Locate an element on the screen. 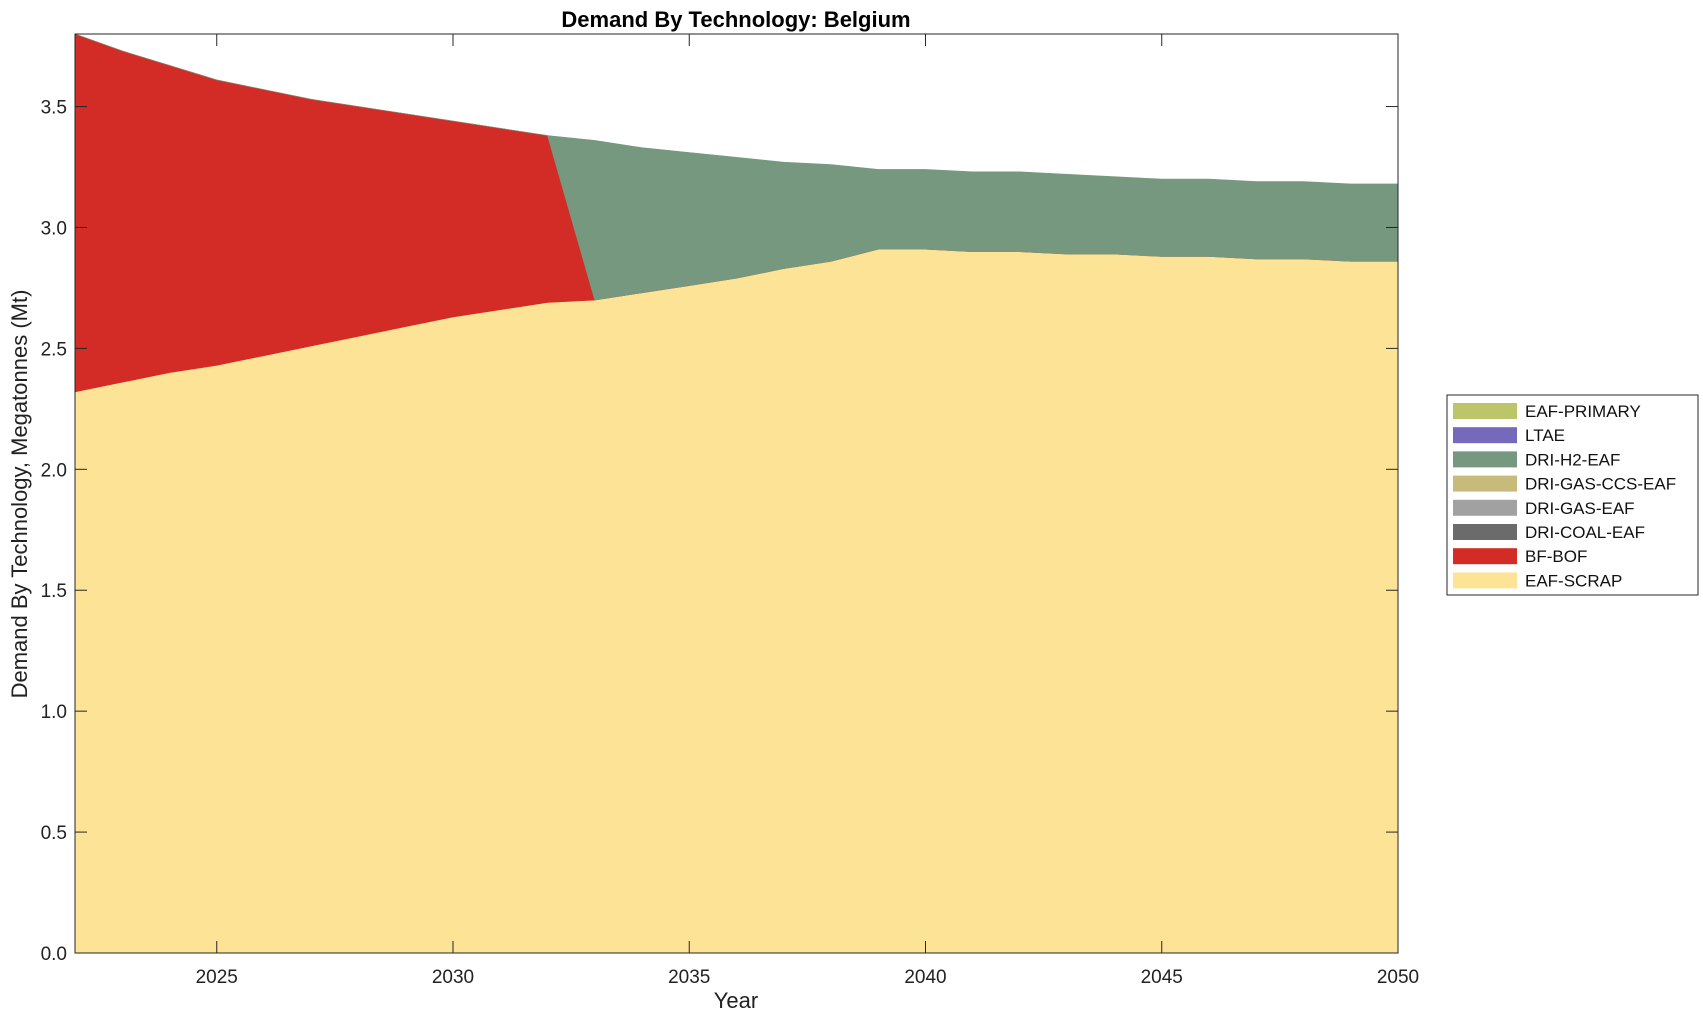  x-tick-label: 2045 is located at coordinates (1162, 977).